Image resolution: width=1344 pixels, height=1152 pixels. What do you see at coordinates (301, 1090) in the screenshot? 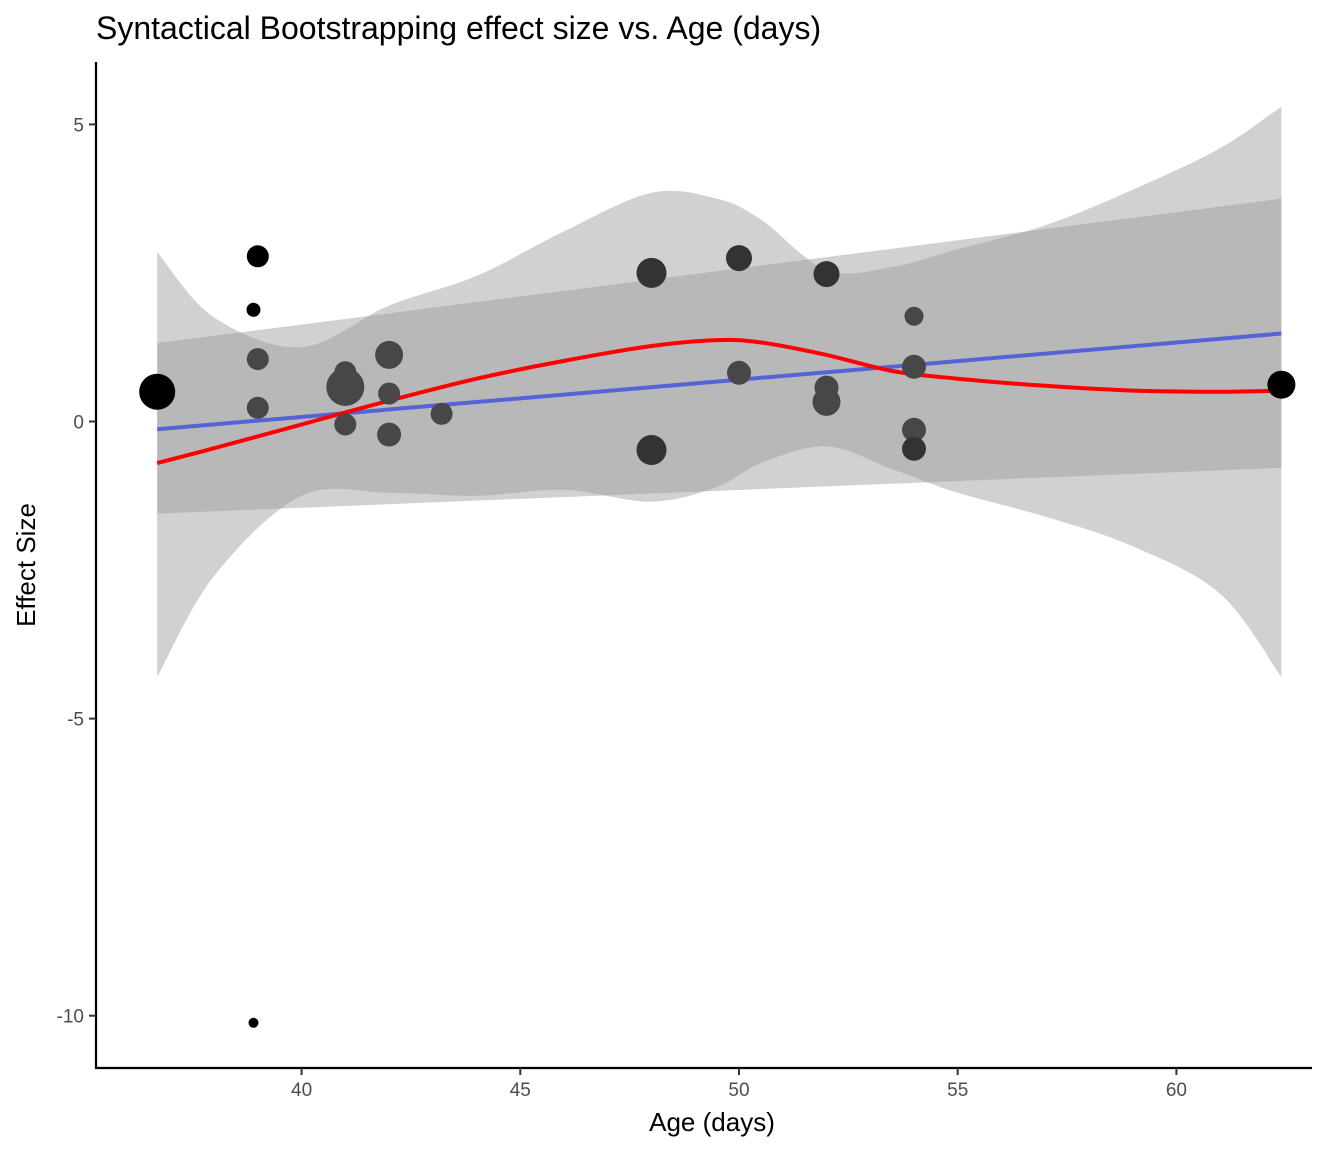
I see `x-tick-label: 40` at bounding box center [301, 1090].